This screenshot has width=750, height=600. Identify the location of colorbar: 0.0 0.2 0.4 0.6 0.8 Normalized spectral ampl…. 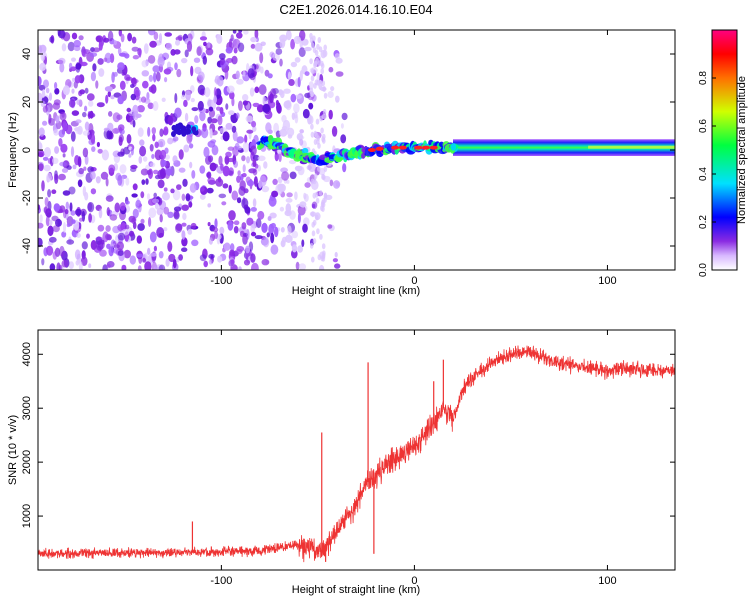
(723, 153).